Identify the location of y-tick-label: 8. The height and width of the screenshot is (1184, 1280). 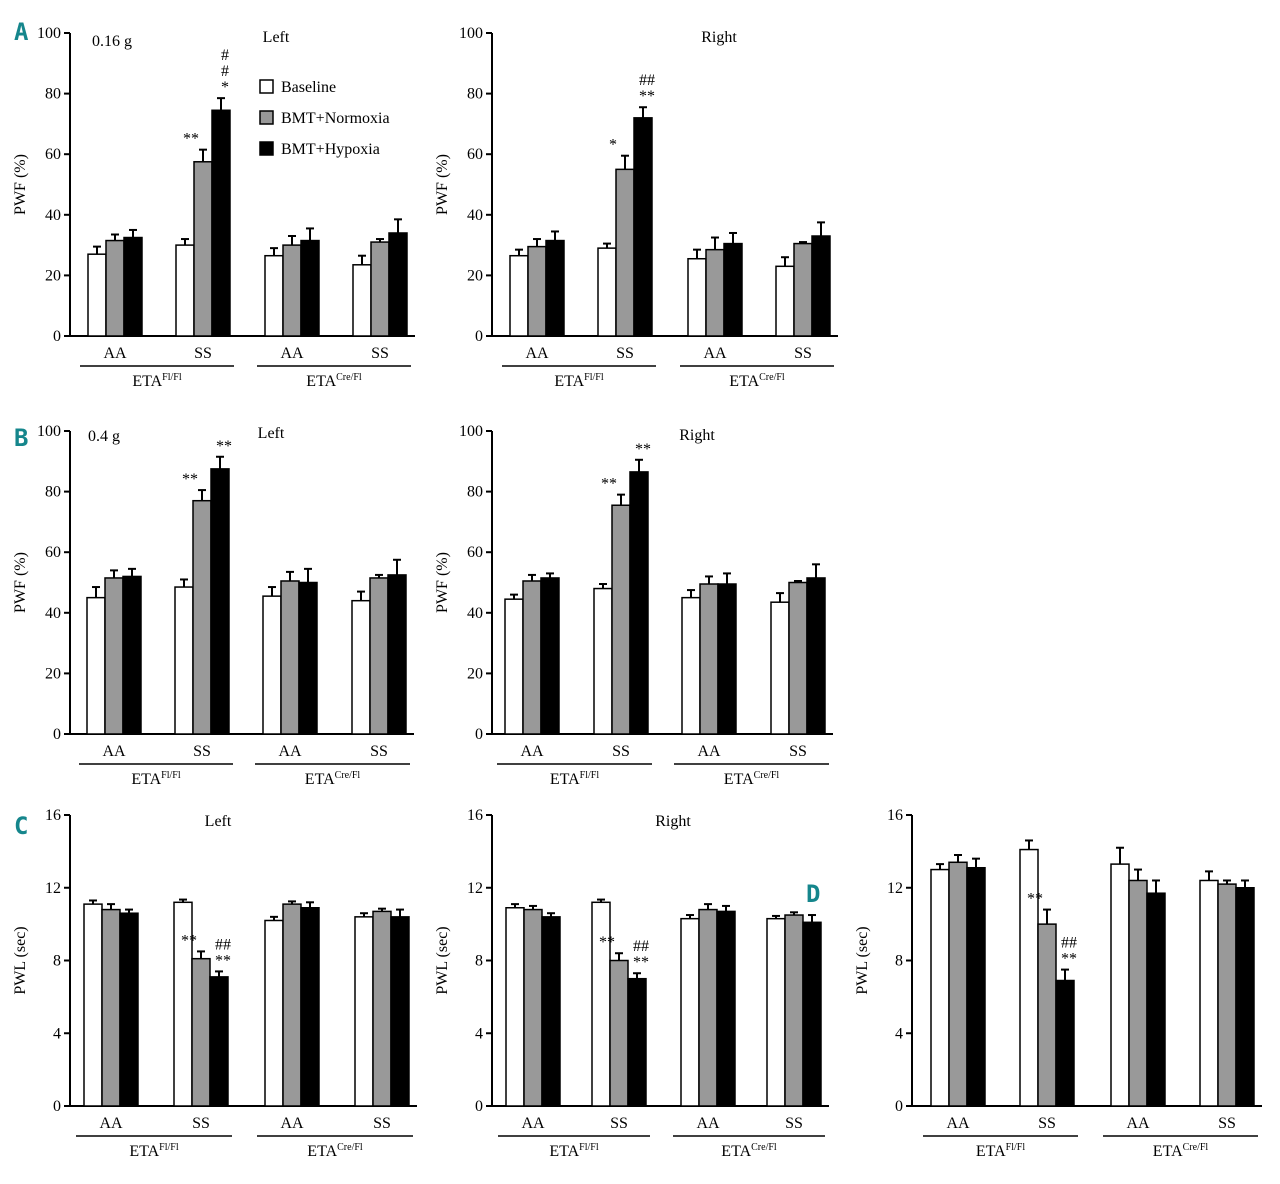
(479, 961).